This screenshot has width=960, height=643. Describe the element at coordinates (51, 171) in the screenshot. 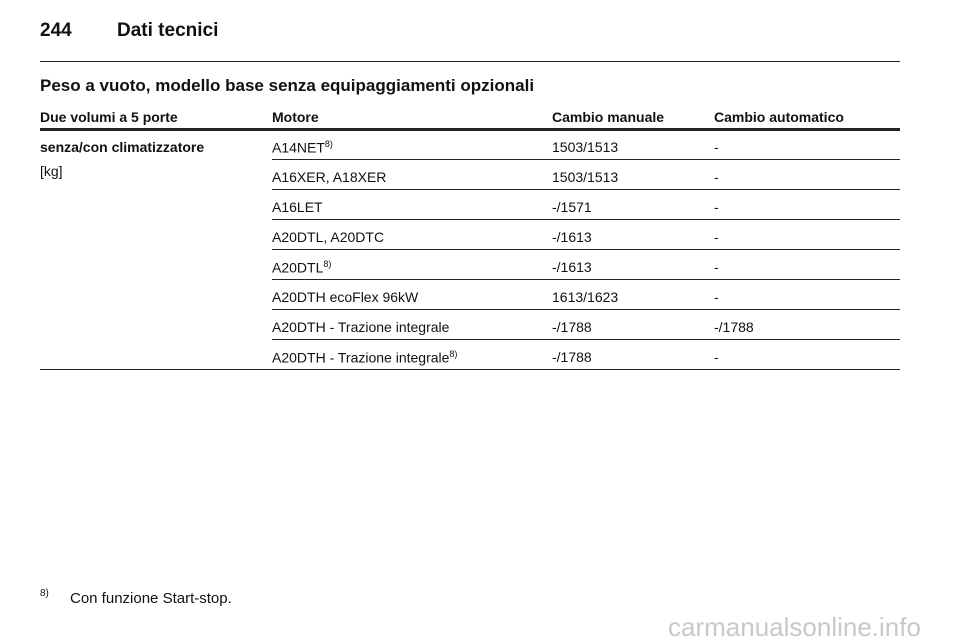

I see `unit: [kg]` at that location.